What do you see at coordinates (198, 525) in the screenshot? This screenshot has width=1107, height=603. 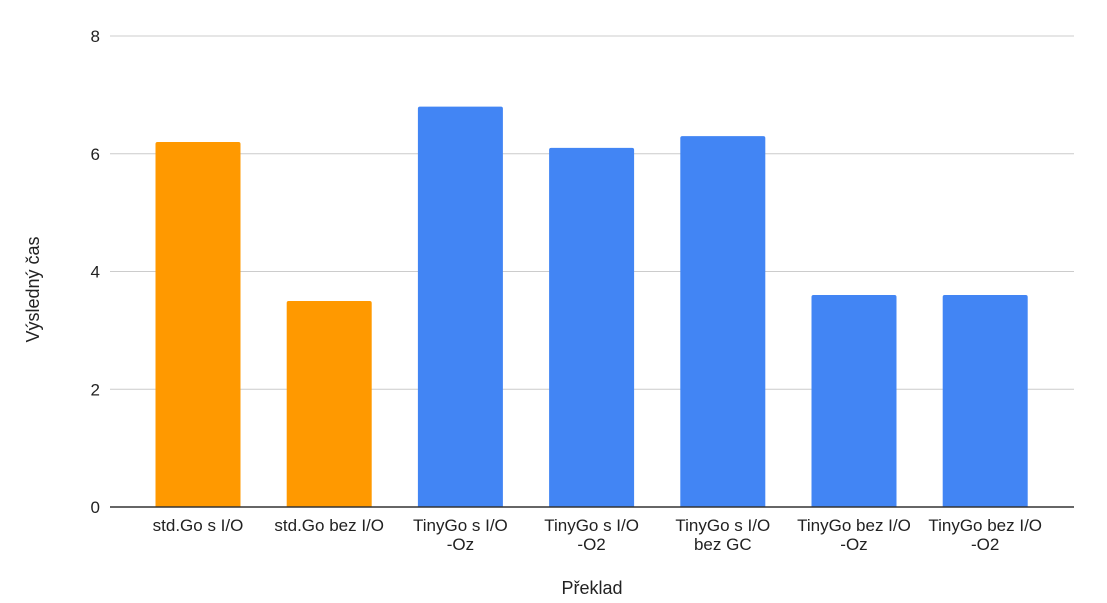 I see `x-category-label: std.Go s I/O` at bounding box center [198, 525].